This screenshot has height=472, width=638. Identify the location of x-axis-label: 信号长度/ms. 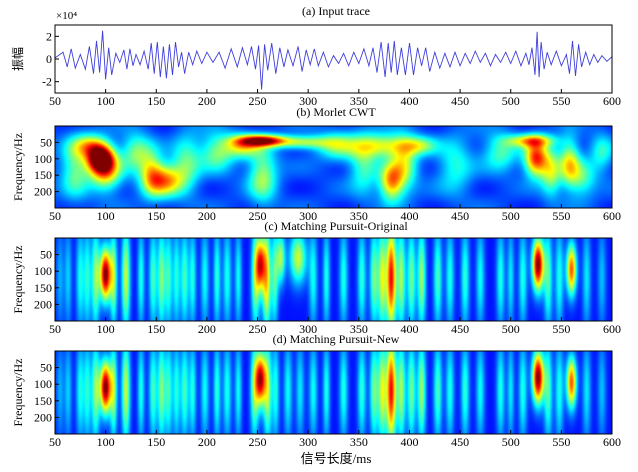
(336, 458).